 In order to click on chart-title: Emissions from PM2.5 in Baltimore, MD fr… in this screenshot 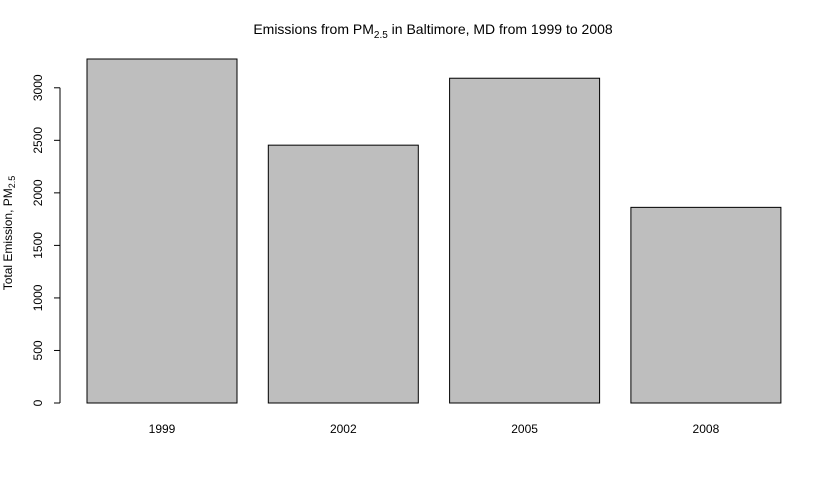, I will do `click(433, 31)`.